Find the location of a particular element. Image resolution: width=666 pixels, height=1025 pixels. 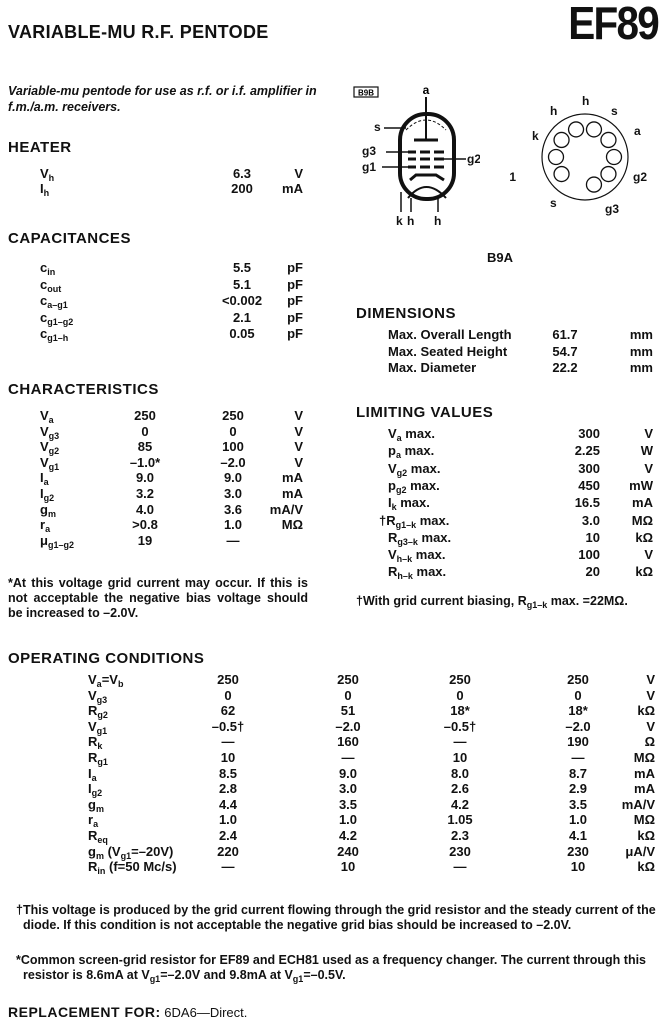

value-cell: 85 is located at coordinates (145, 447).